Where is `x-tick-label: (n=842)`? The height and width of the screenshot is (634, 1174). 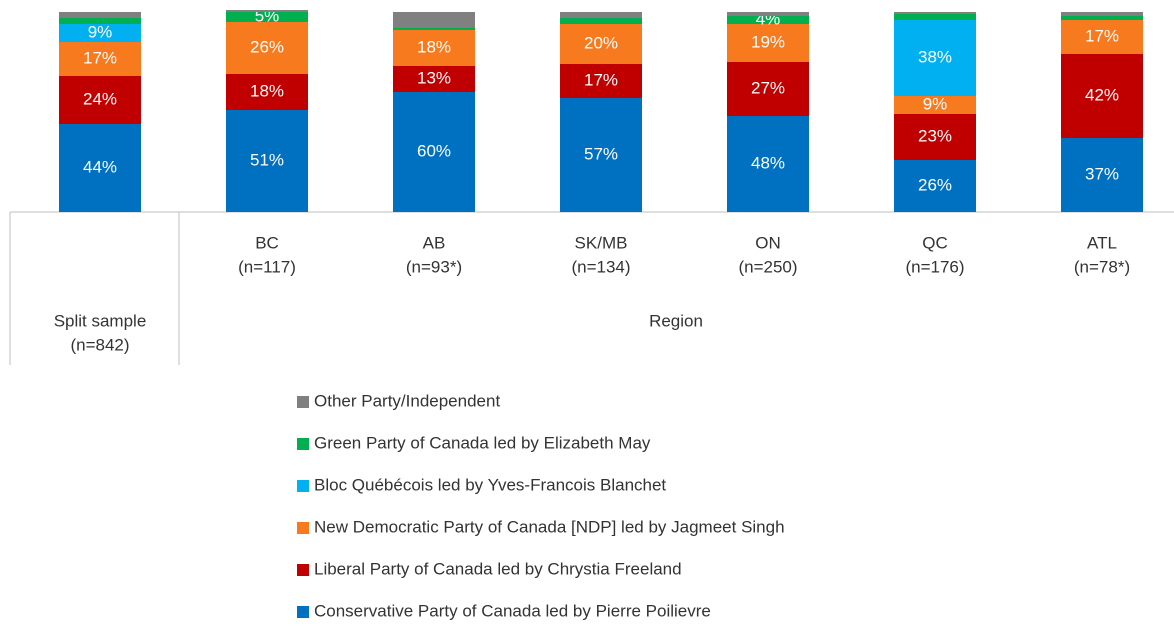
x-tick-label: (n=842) is located at coordinates (99, 344).